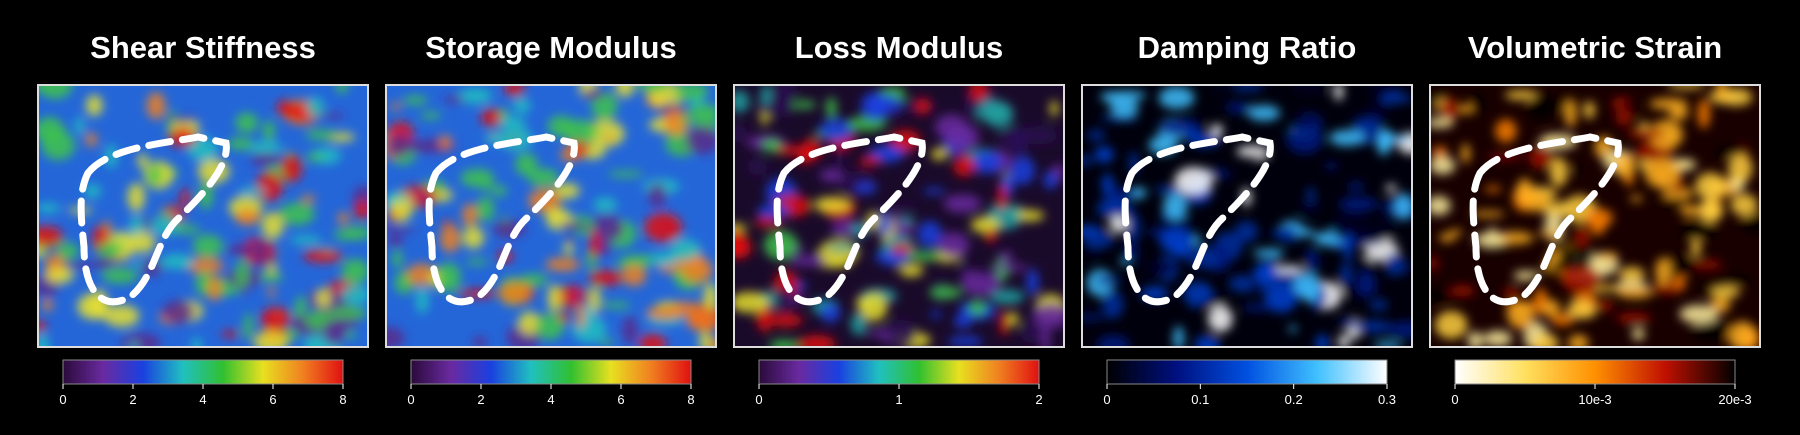 This screenshot has width=1800, height=435. Describe the element at coordinates (1595, 47) in the screenshot. I see `panel-title: Volumetric Strain` at that location.